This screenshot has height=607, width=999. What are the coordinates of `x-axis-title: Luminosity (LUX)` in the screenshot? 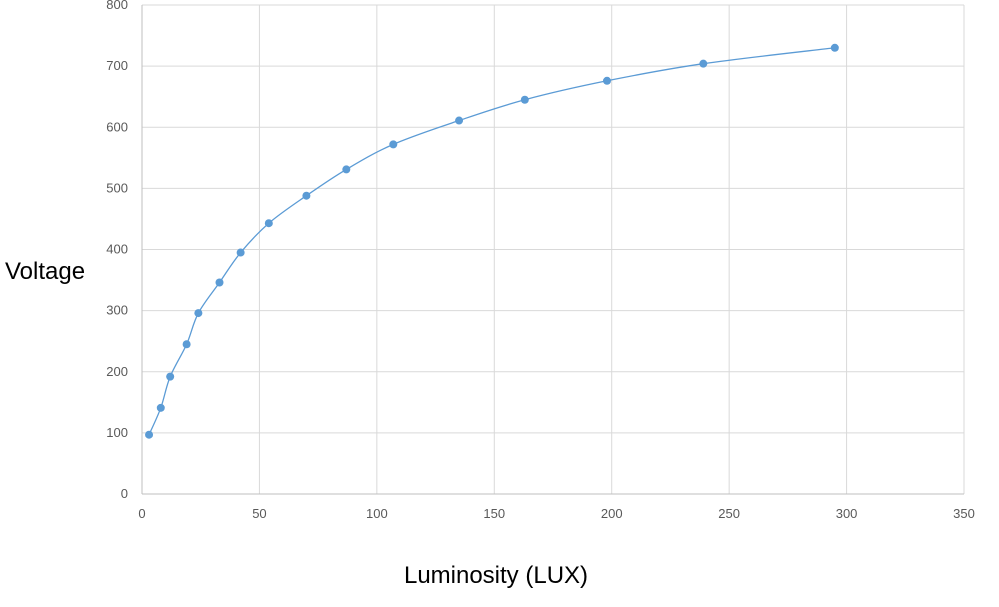 It's located at (496, 575).